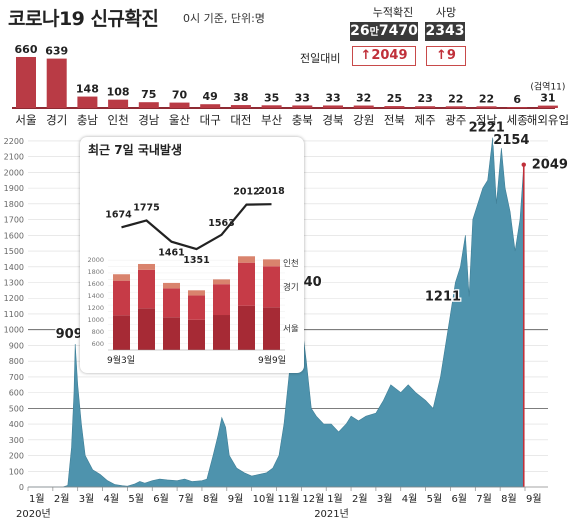 The image size is (582, 528). Describe the element at coordinates (446, 56) in the screenshot. I see `deaths-delta: ↑9` at that location.